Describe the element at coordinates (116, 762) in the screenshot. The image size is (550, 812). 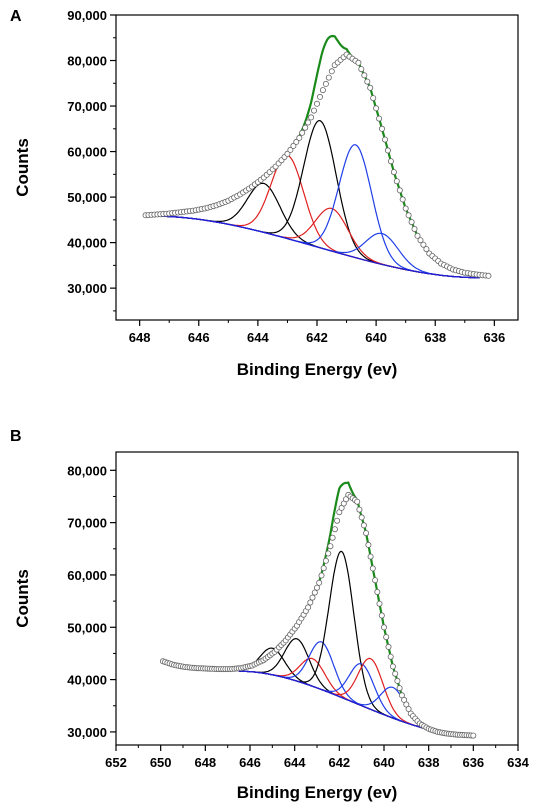
I see `x-tick-label: 652` at that location.